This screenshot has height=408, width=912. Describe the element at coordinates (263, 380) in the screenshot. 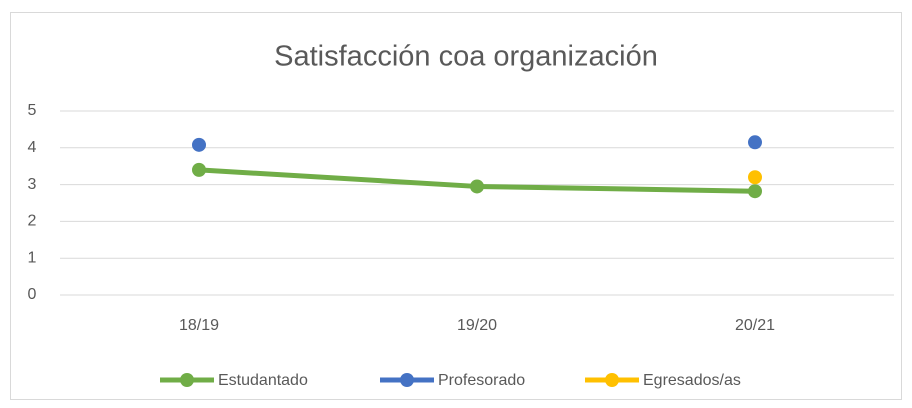

I see `legend-label: Estudantado` at that location.